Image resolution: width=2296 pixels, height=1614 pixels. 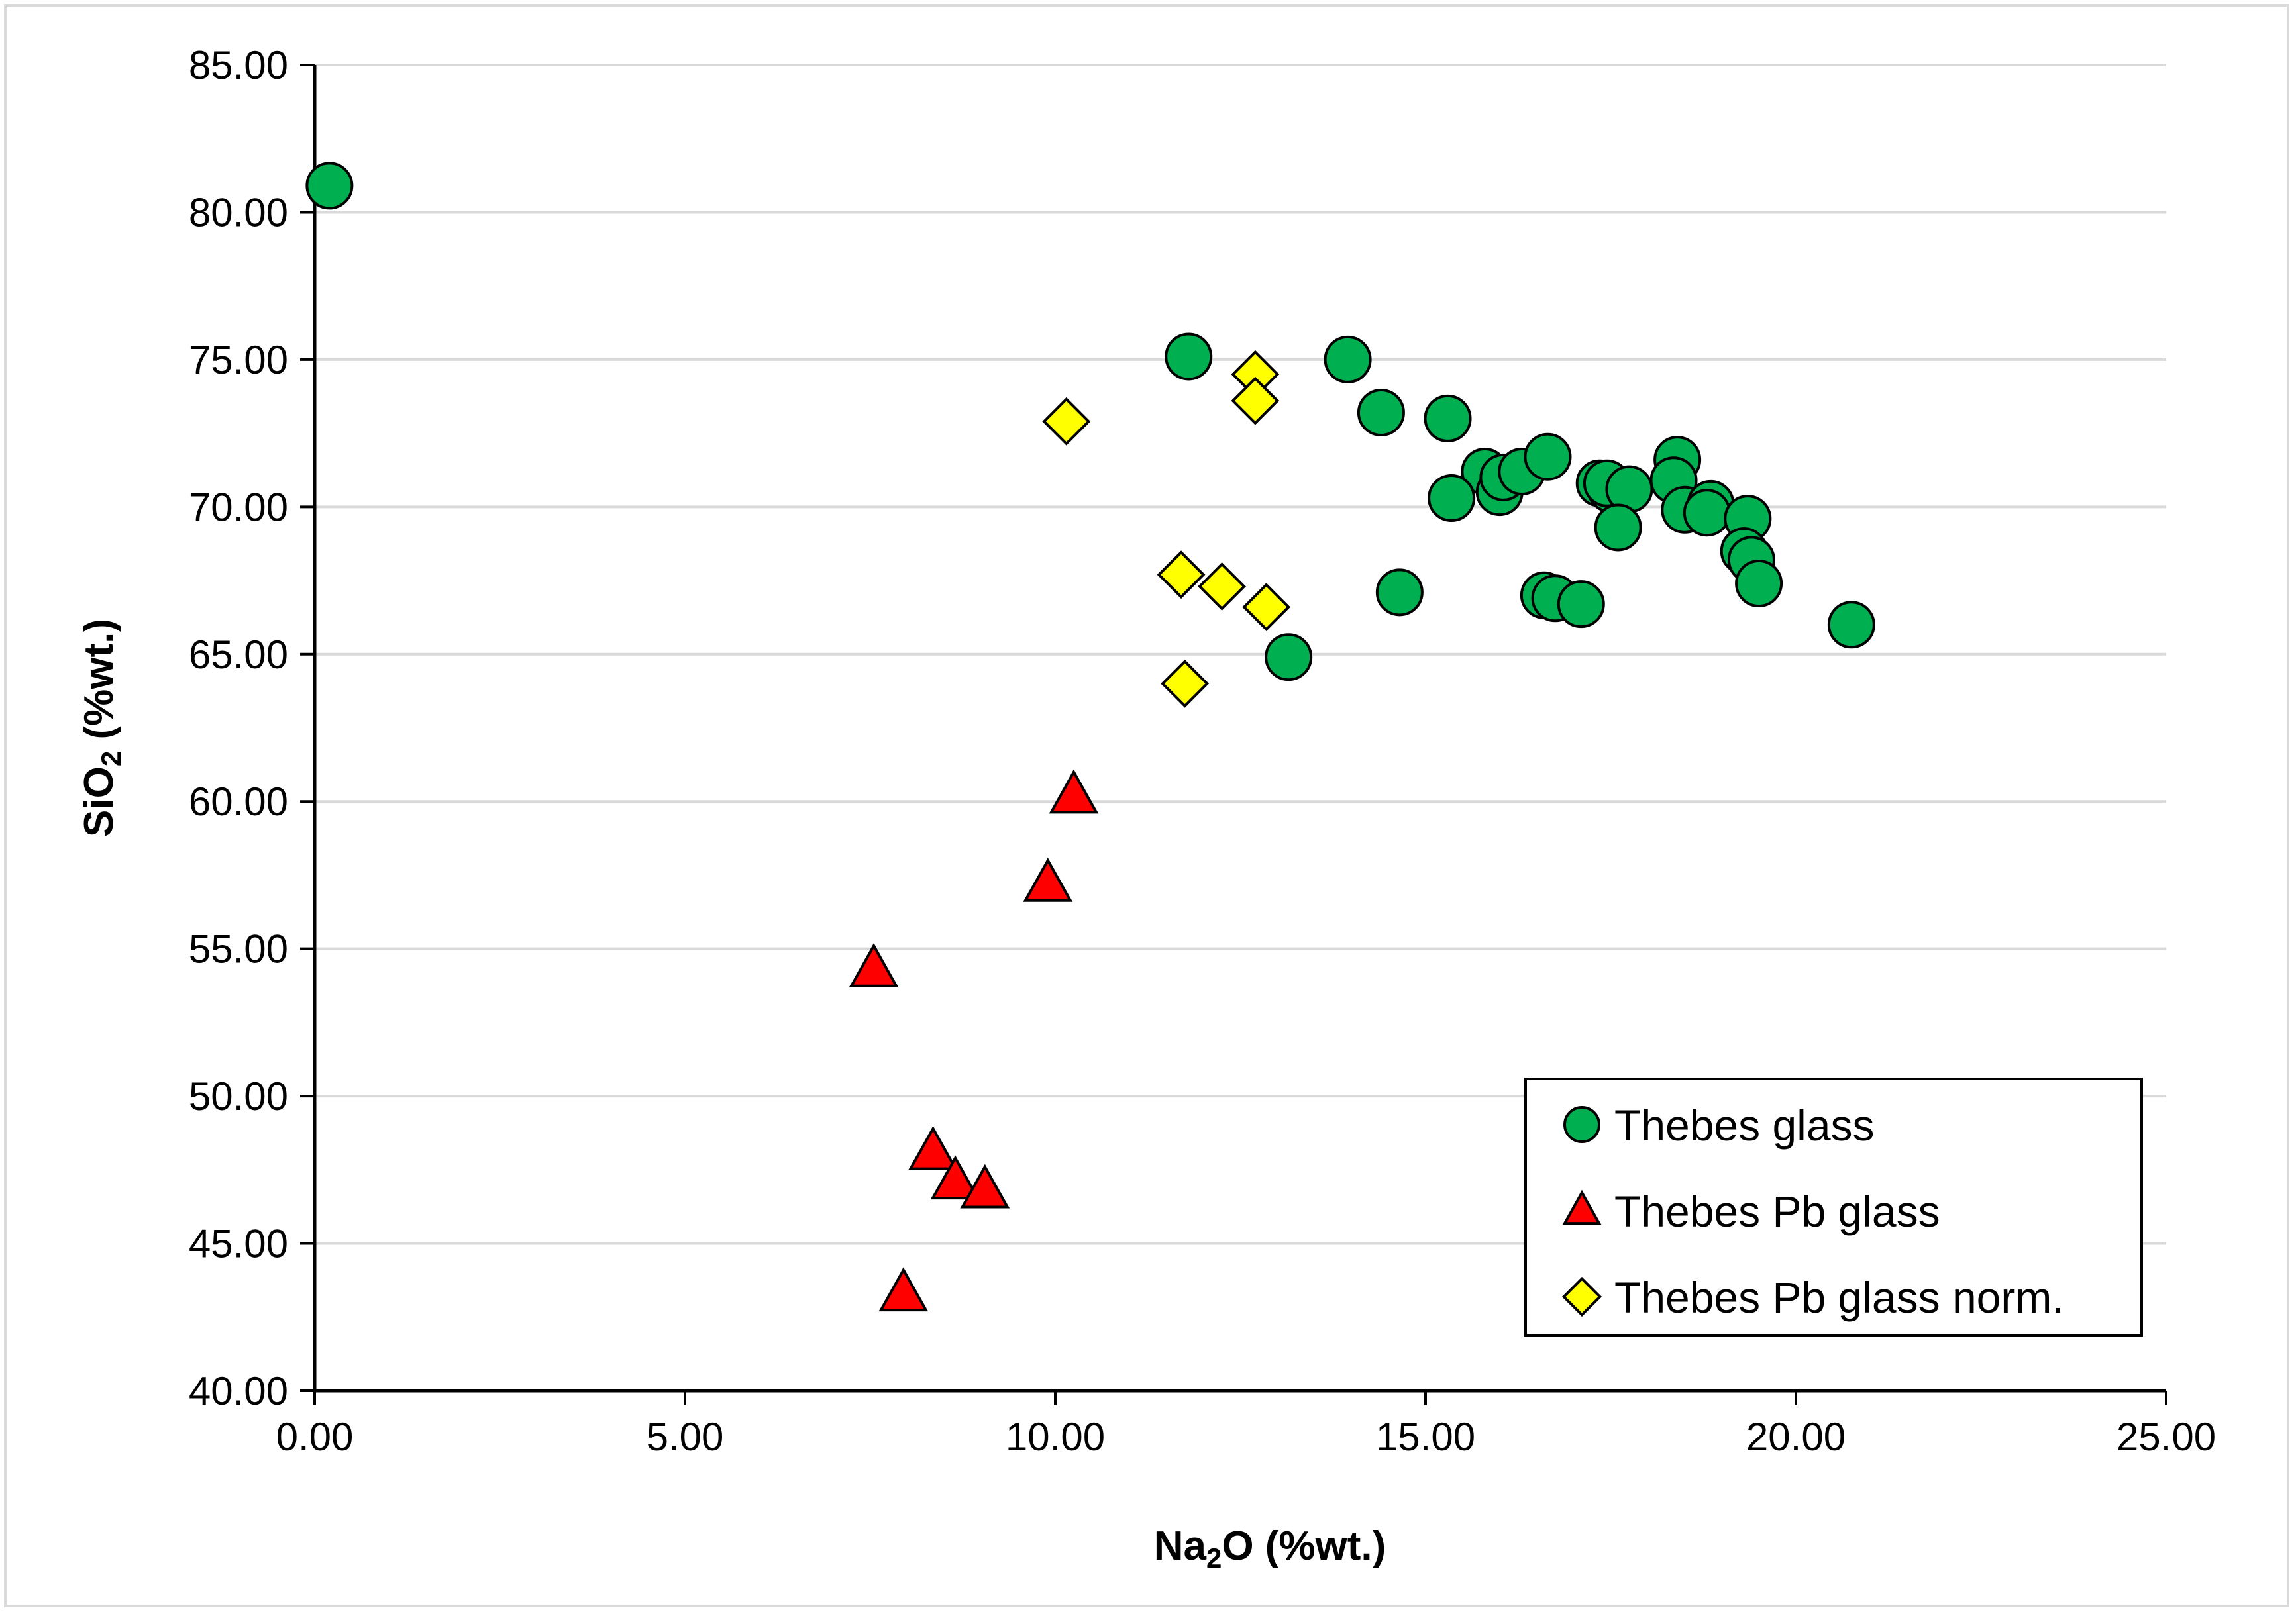 What do you see at coordinates (238, 360) in the screenshot?
I see `y-tick-label: 75.00` at bounding box center [238, 360].